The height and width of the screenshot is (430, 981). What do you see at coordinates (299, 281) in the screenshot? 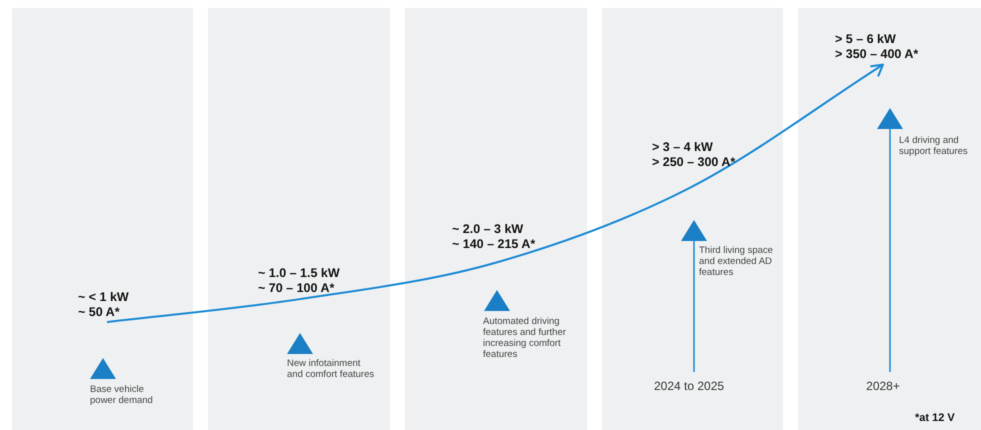
I see `annotation: ~ 1.0 – 1.5 kW ~ 70 – 100 A*` at bounding box center [299, 281].